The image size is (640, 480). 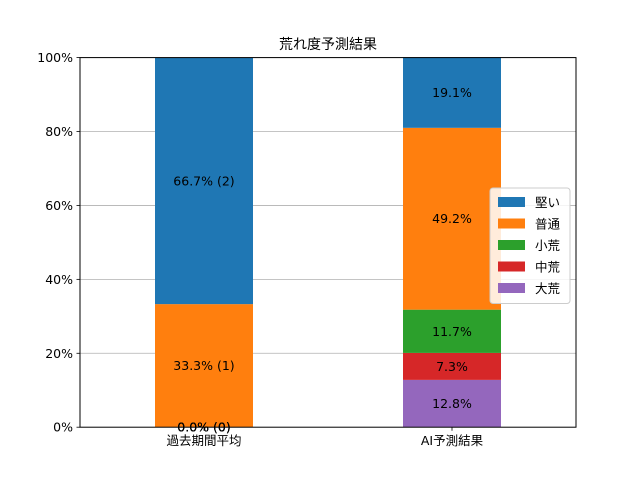 What do you see at coordinates (547, 267) in the screenshot?
I see `legend-label: 中荒` at bounding box center [547, 267].